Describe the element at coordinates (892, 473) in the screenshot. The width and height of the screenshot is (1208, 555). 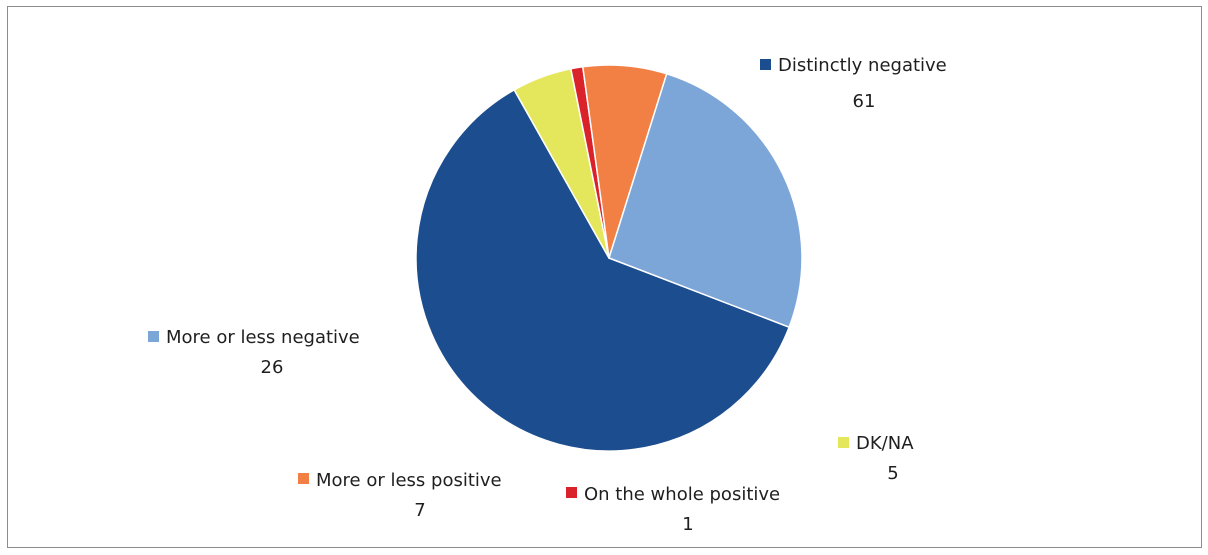
I see `slice-value-label: 5` at that location.